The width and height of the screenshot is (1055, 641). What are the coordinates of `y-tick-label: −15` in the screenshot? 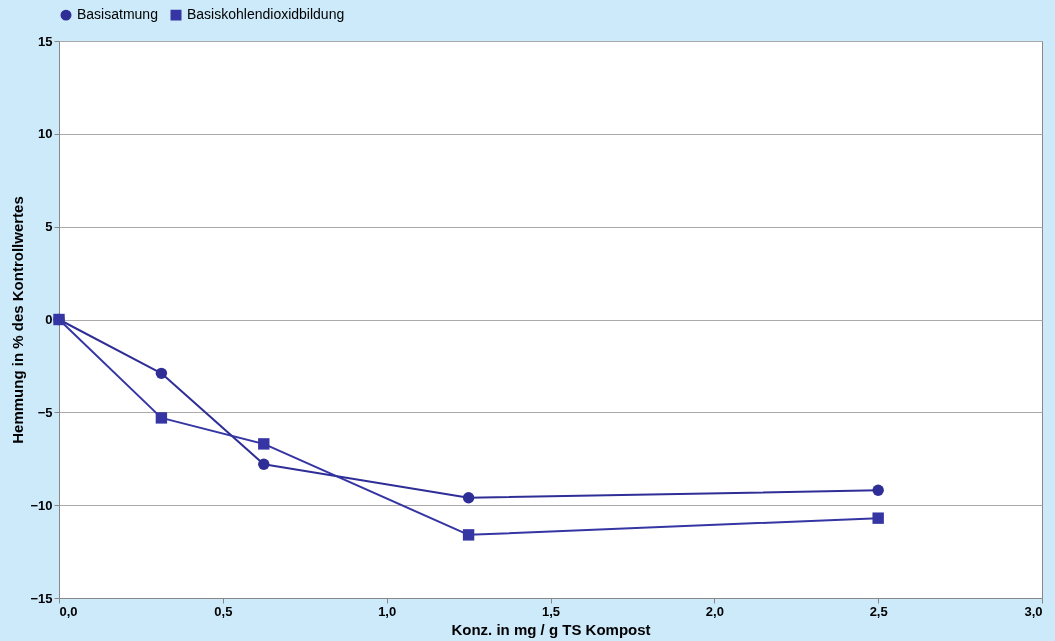 It's located at (41, 598).